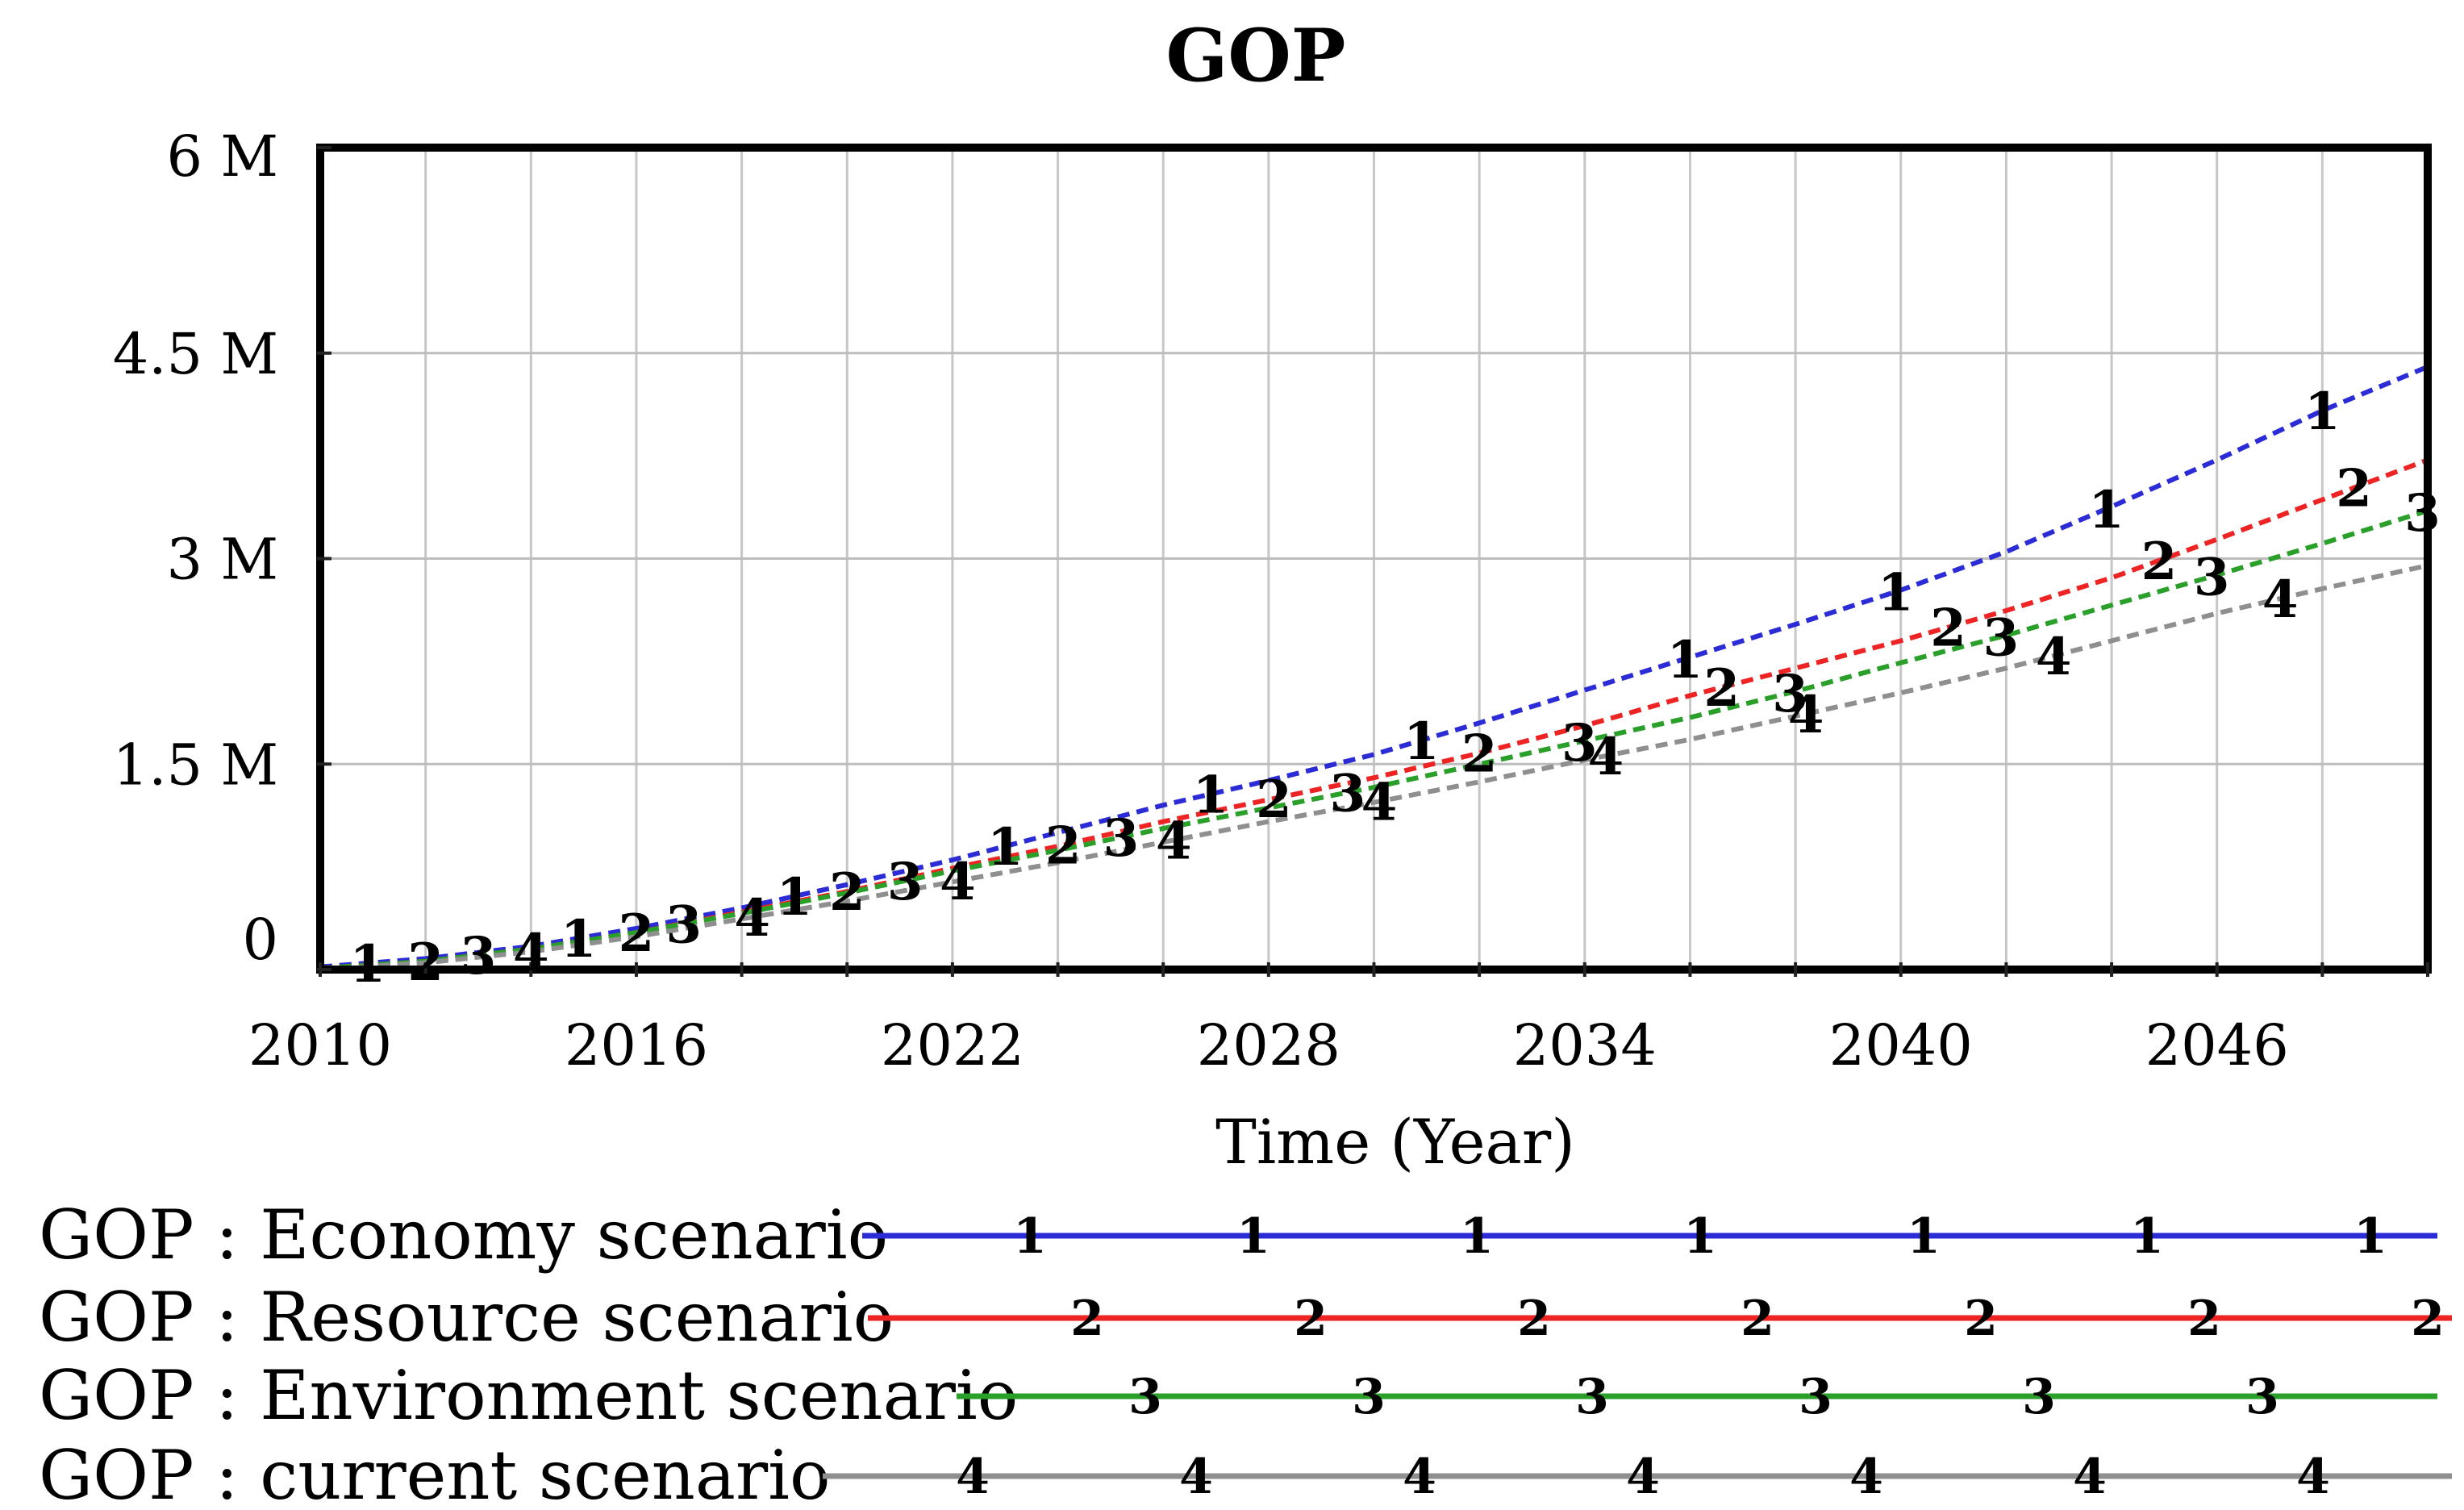 This screenshot has height=1510, width=2464. I want to click on legend-row: GOP : Economy scenario, so click(463, 1234).